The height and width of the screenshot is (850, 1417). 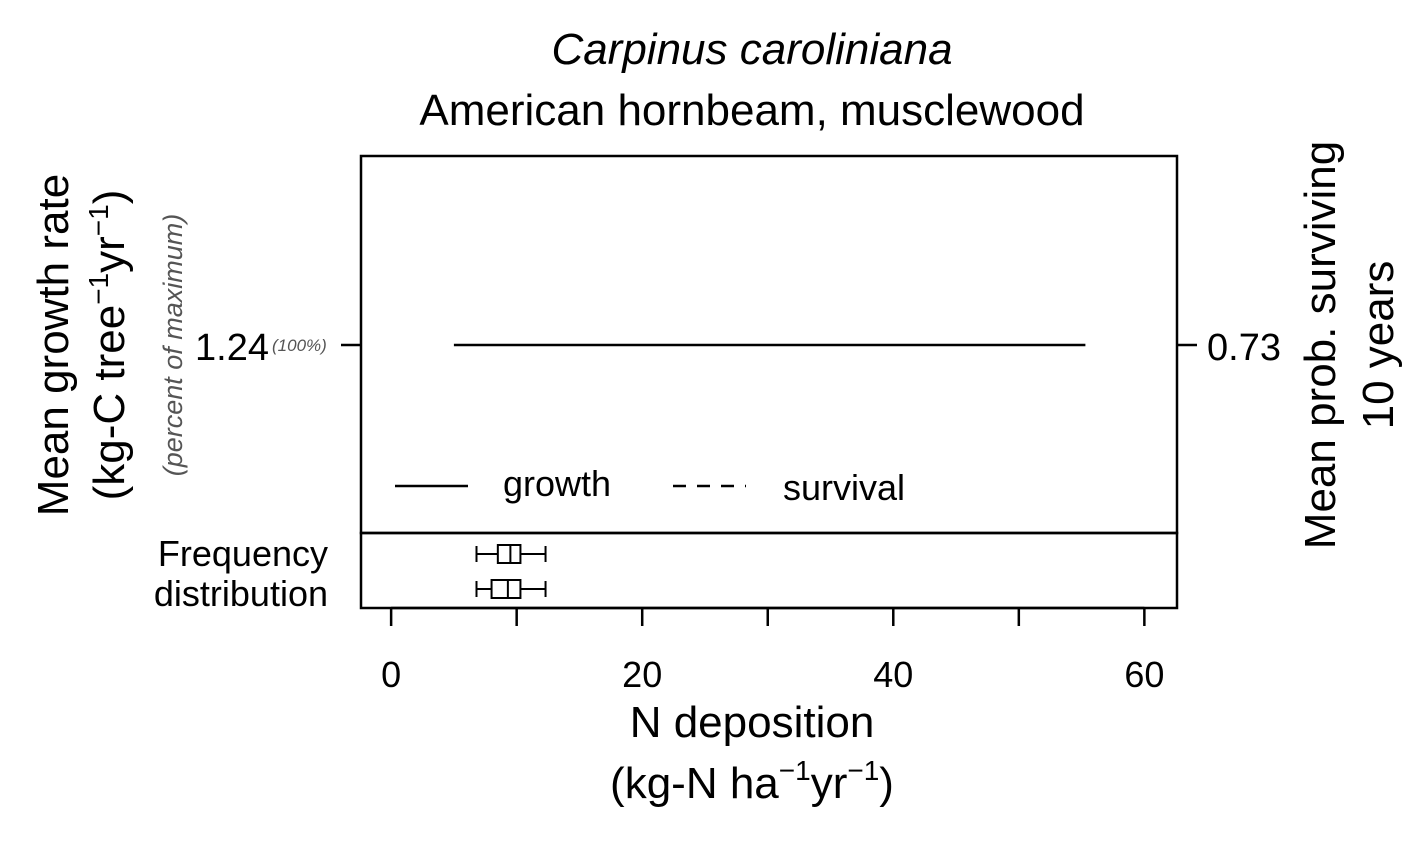 What do you see at coordinates (642, 674) in the screenshot?
I see `x-tick-label: 20` at bounding box center [642, 674].